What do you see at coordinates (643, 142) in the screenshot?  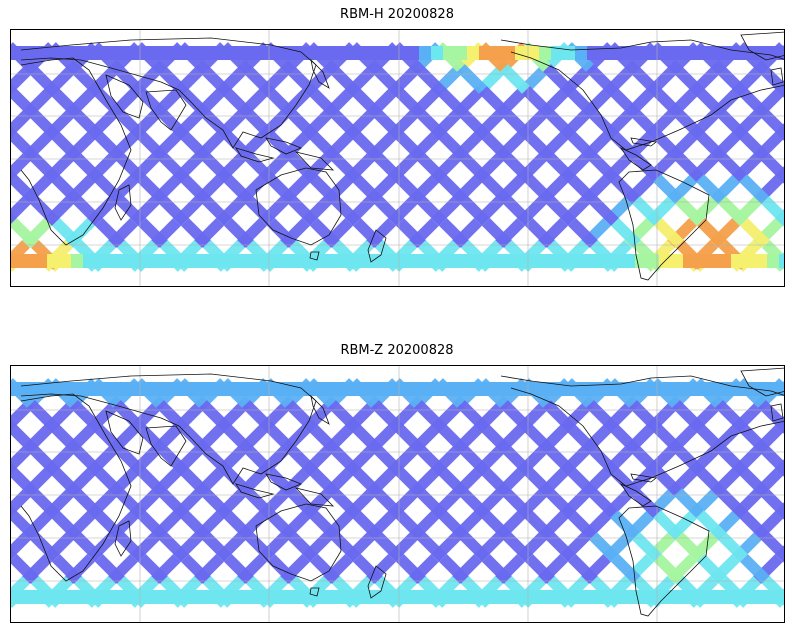 I see `coastline-cuba` at bounding box center [643, 142].